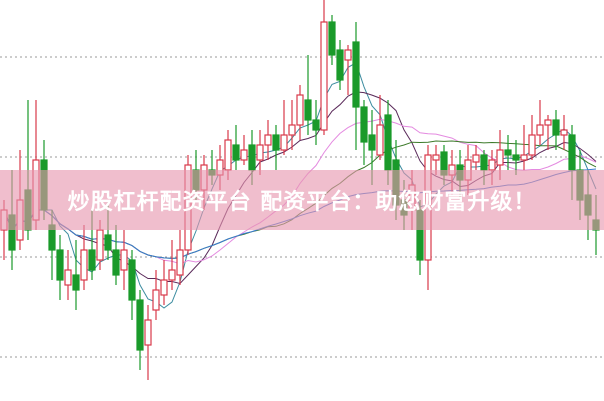 The image size is (604, 401). I want to click on banner-text: 炒股杠杆配资平台 配资平台：助您财富升级！, so click(302, 202).